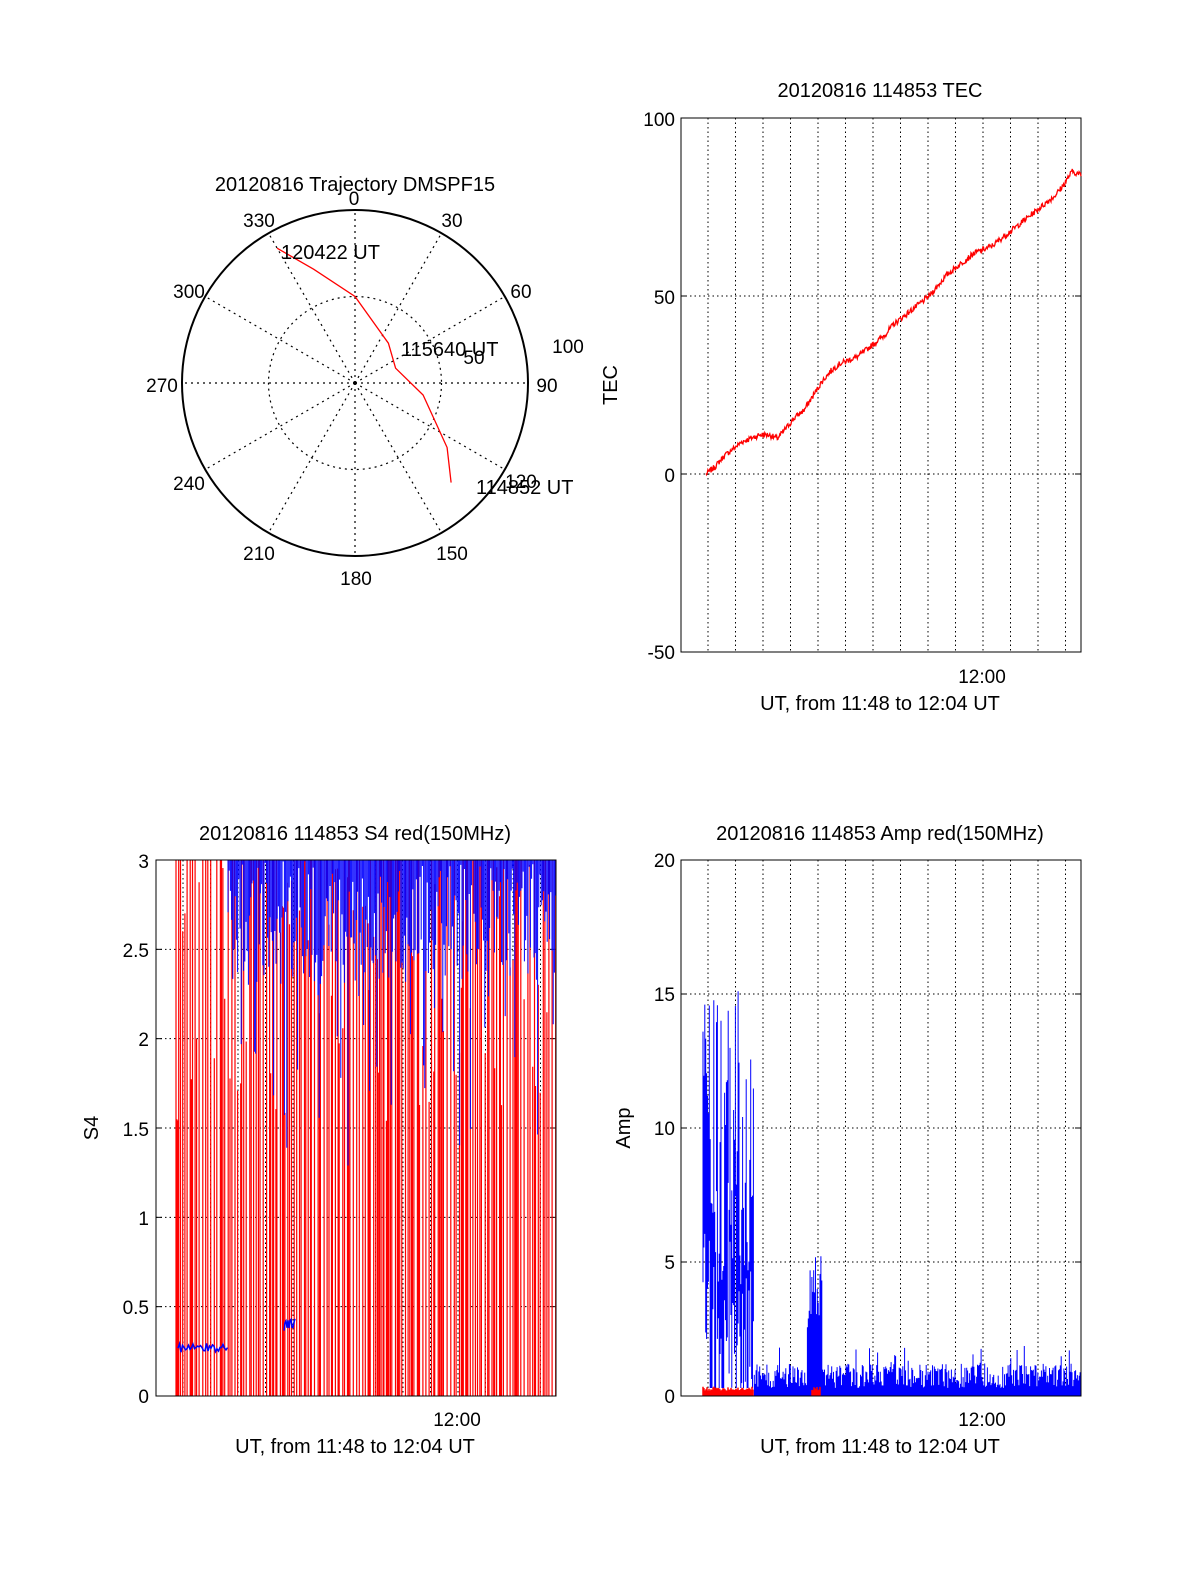  What do you see at coordinates (259, 221) in the screenshot?
I see `angle-label-330: 330` at bounding box center [259, 221].